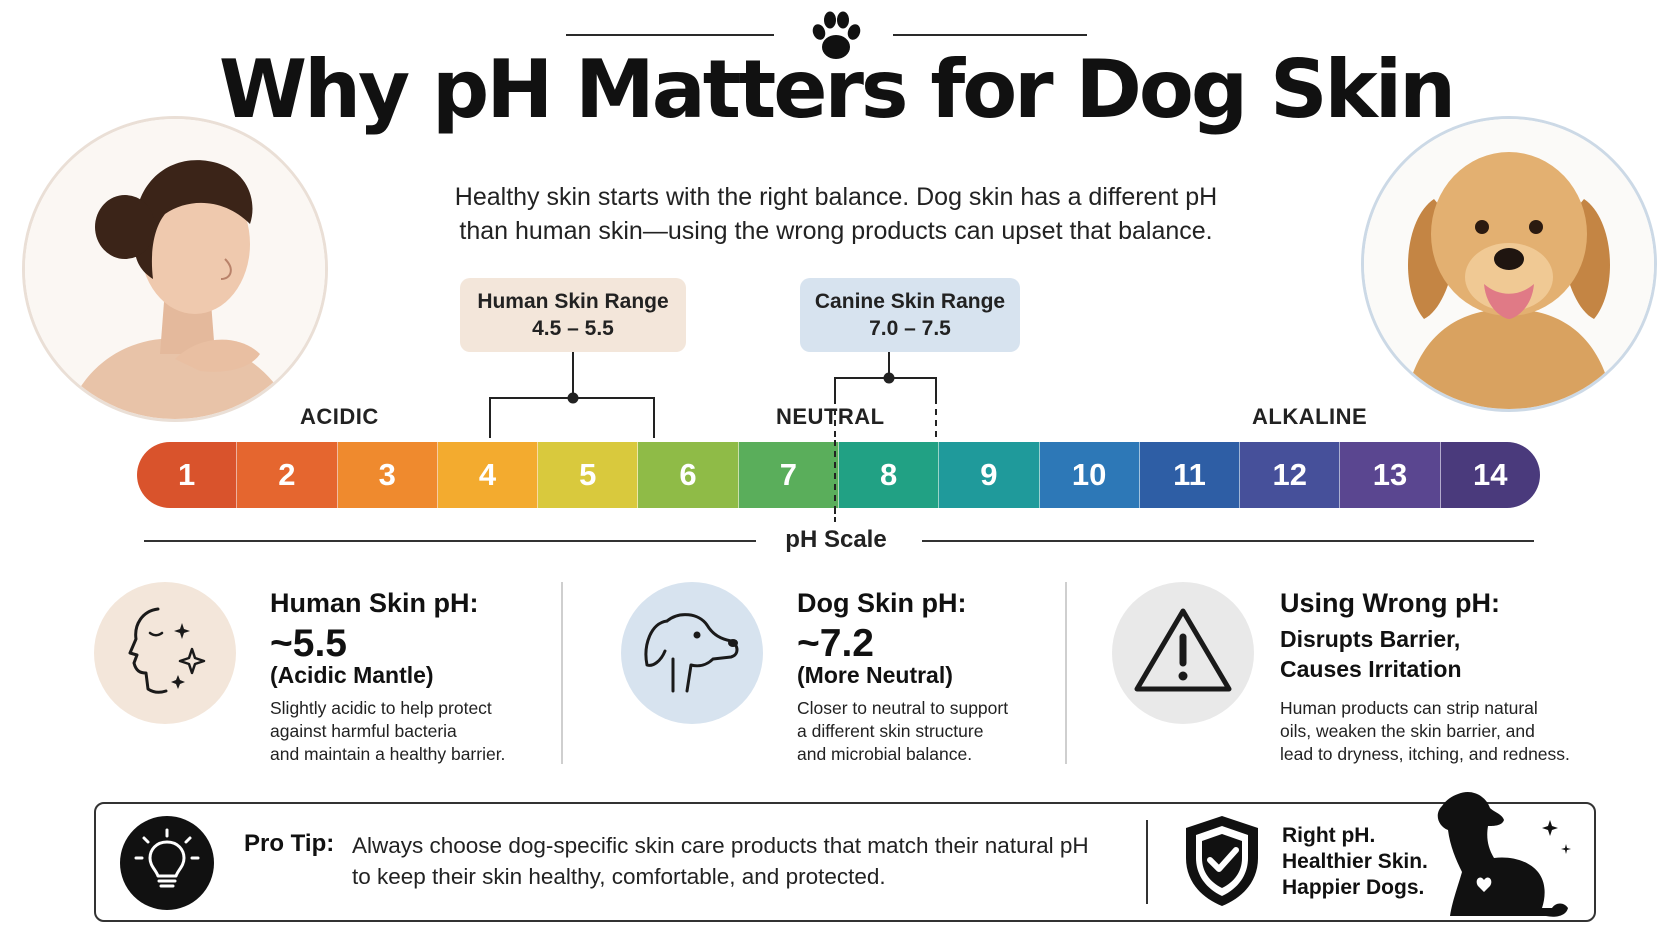  Describe the element at coordinates (1147, 862) in the screenshot. I see `pro-tip-divider` at that location.